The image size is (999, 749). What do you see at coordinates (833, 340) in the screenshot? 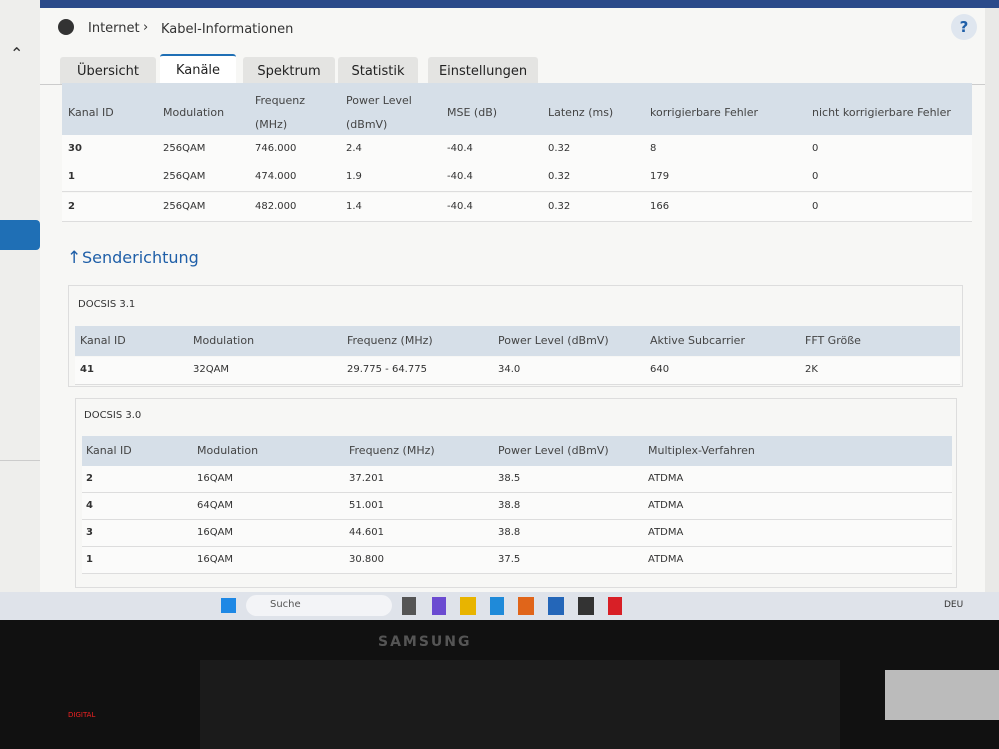
I see `column-header: FFT Größe` at bounding box center [833, 340].